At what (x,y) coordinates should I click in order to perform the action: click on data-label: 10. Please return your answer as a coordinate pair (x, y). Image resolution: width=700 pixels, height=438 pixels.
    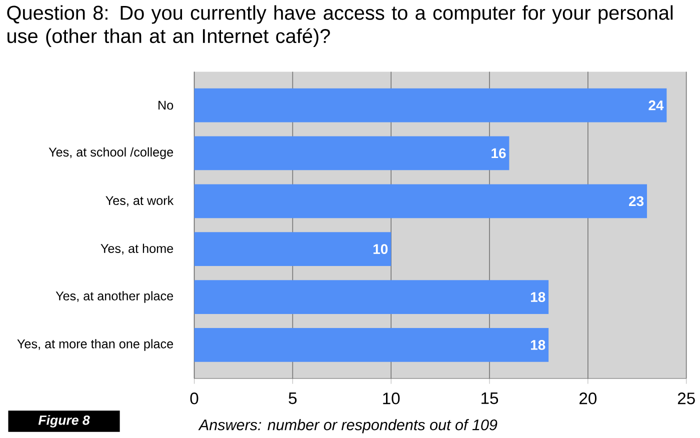
    Looking at the image, I should click on (381, 249).